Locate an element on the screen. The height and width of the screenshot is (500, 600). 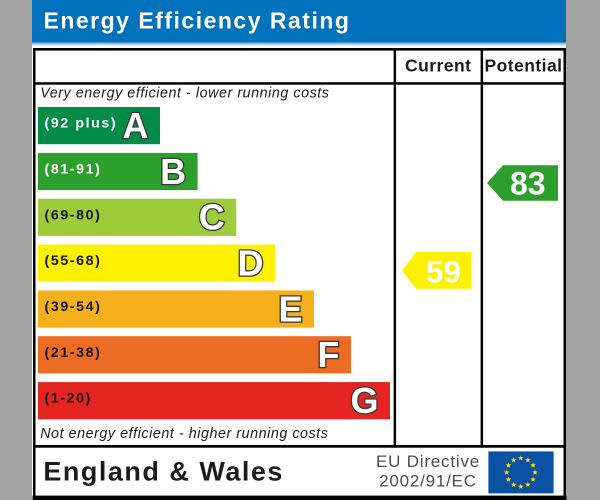
svg-text: B is located at coordinates (173, 171).